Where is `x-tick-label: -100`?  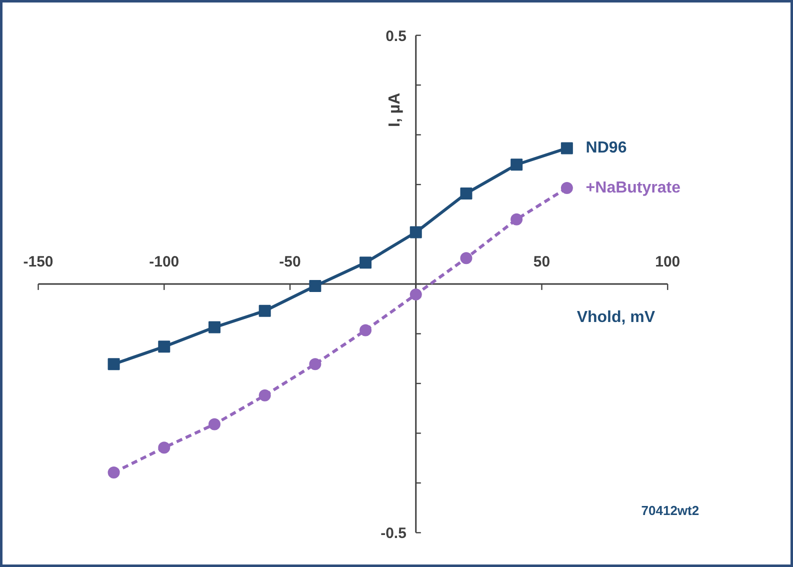
x-tick-label: -100 is located at coordinates (164, 262).